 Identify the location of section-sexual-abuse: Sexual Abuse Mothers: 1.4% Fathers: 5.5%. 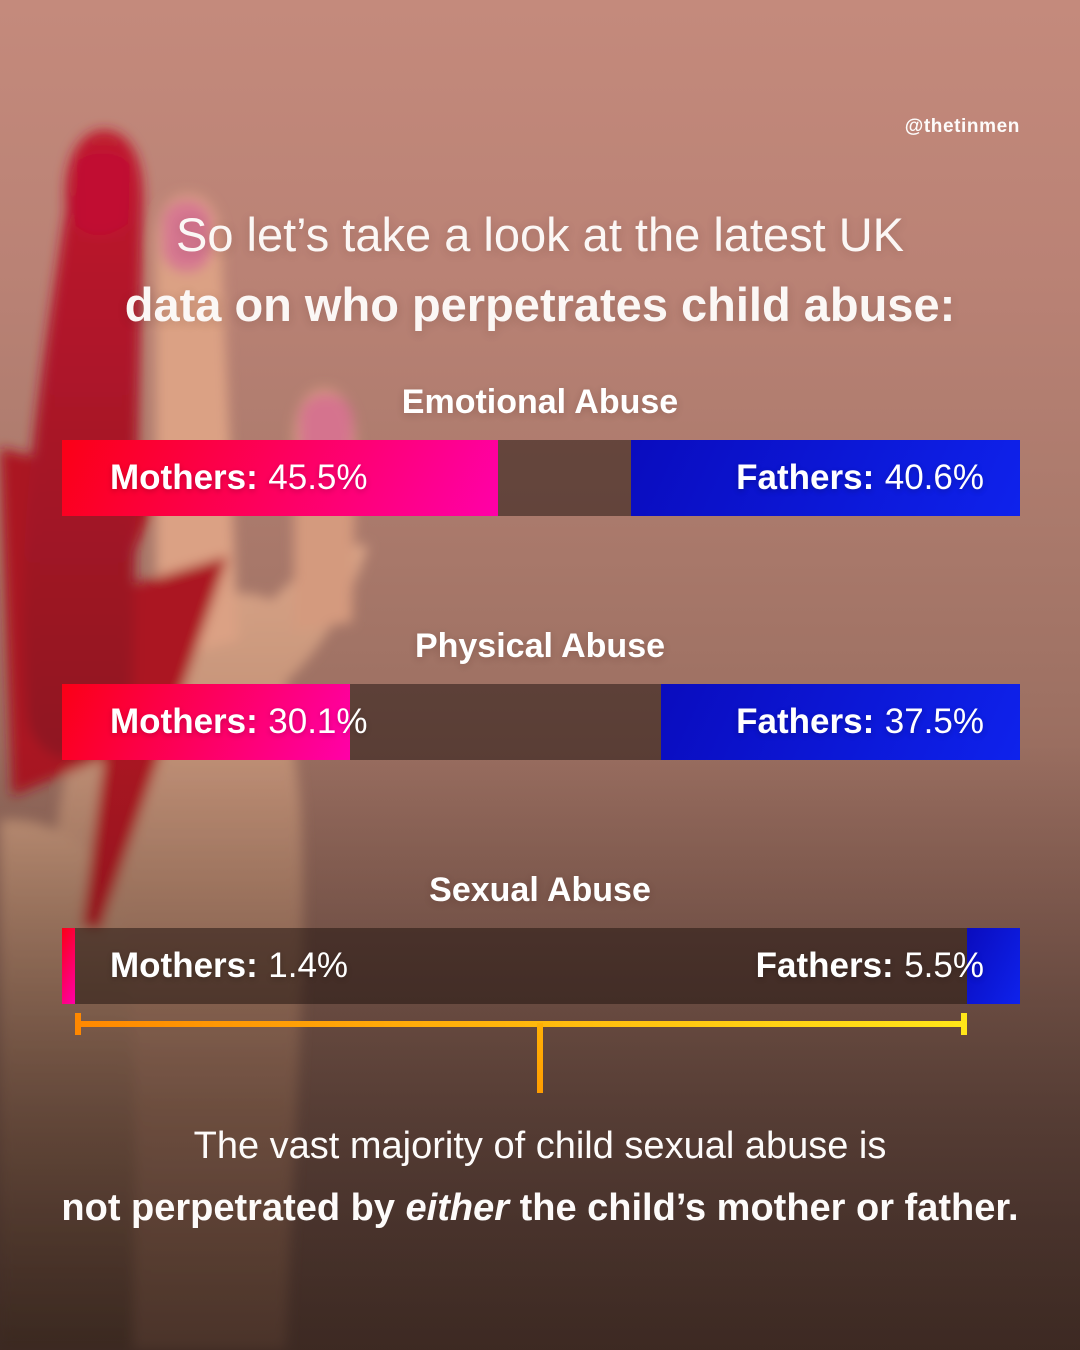
(540, 936).